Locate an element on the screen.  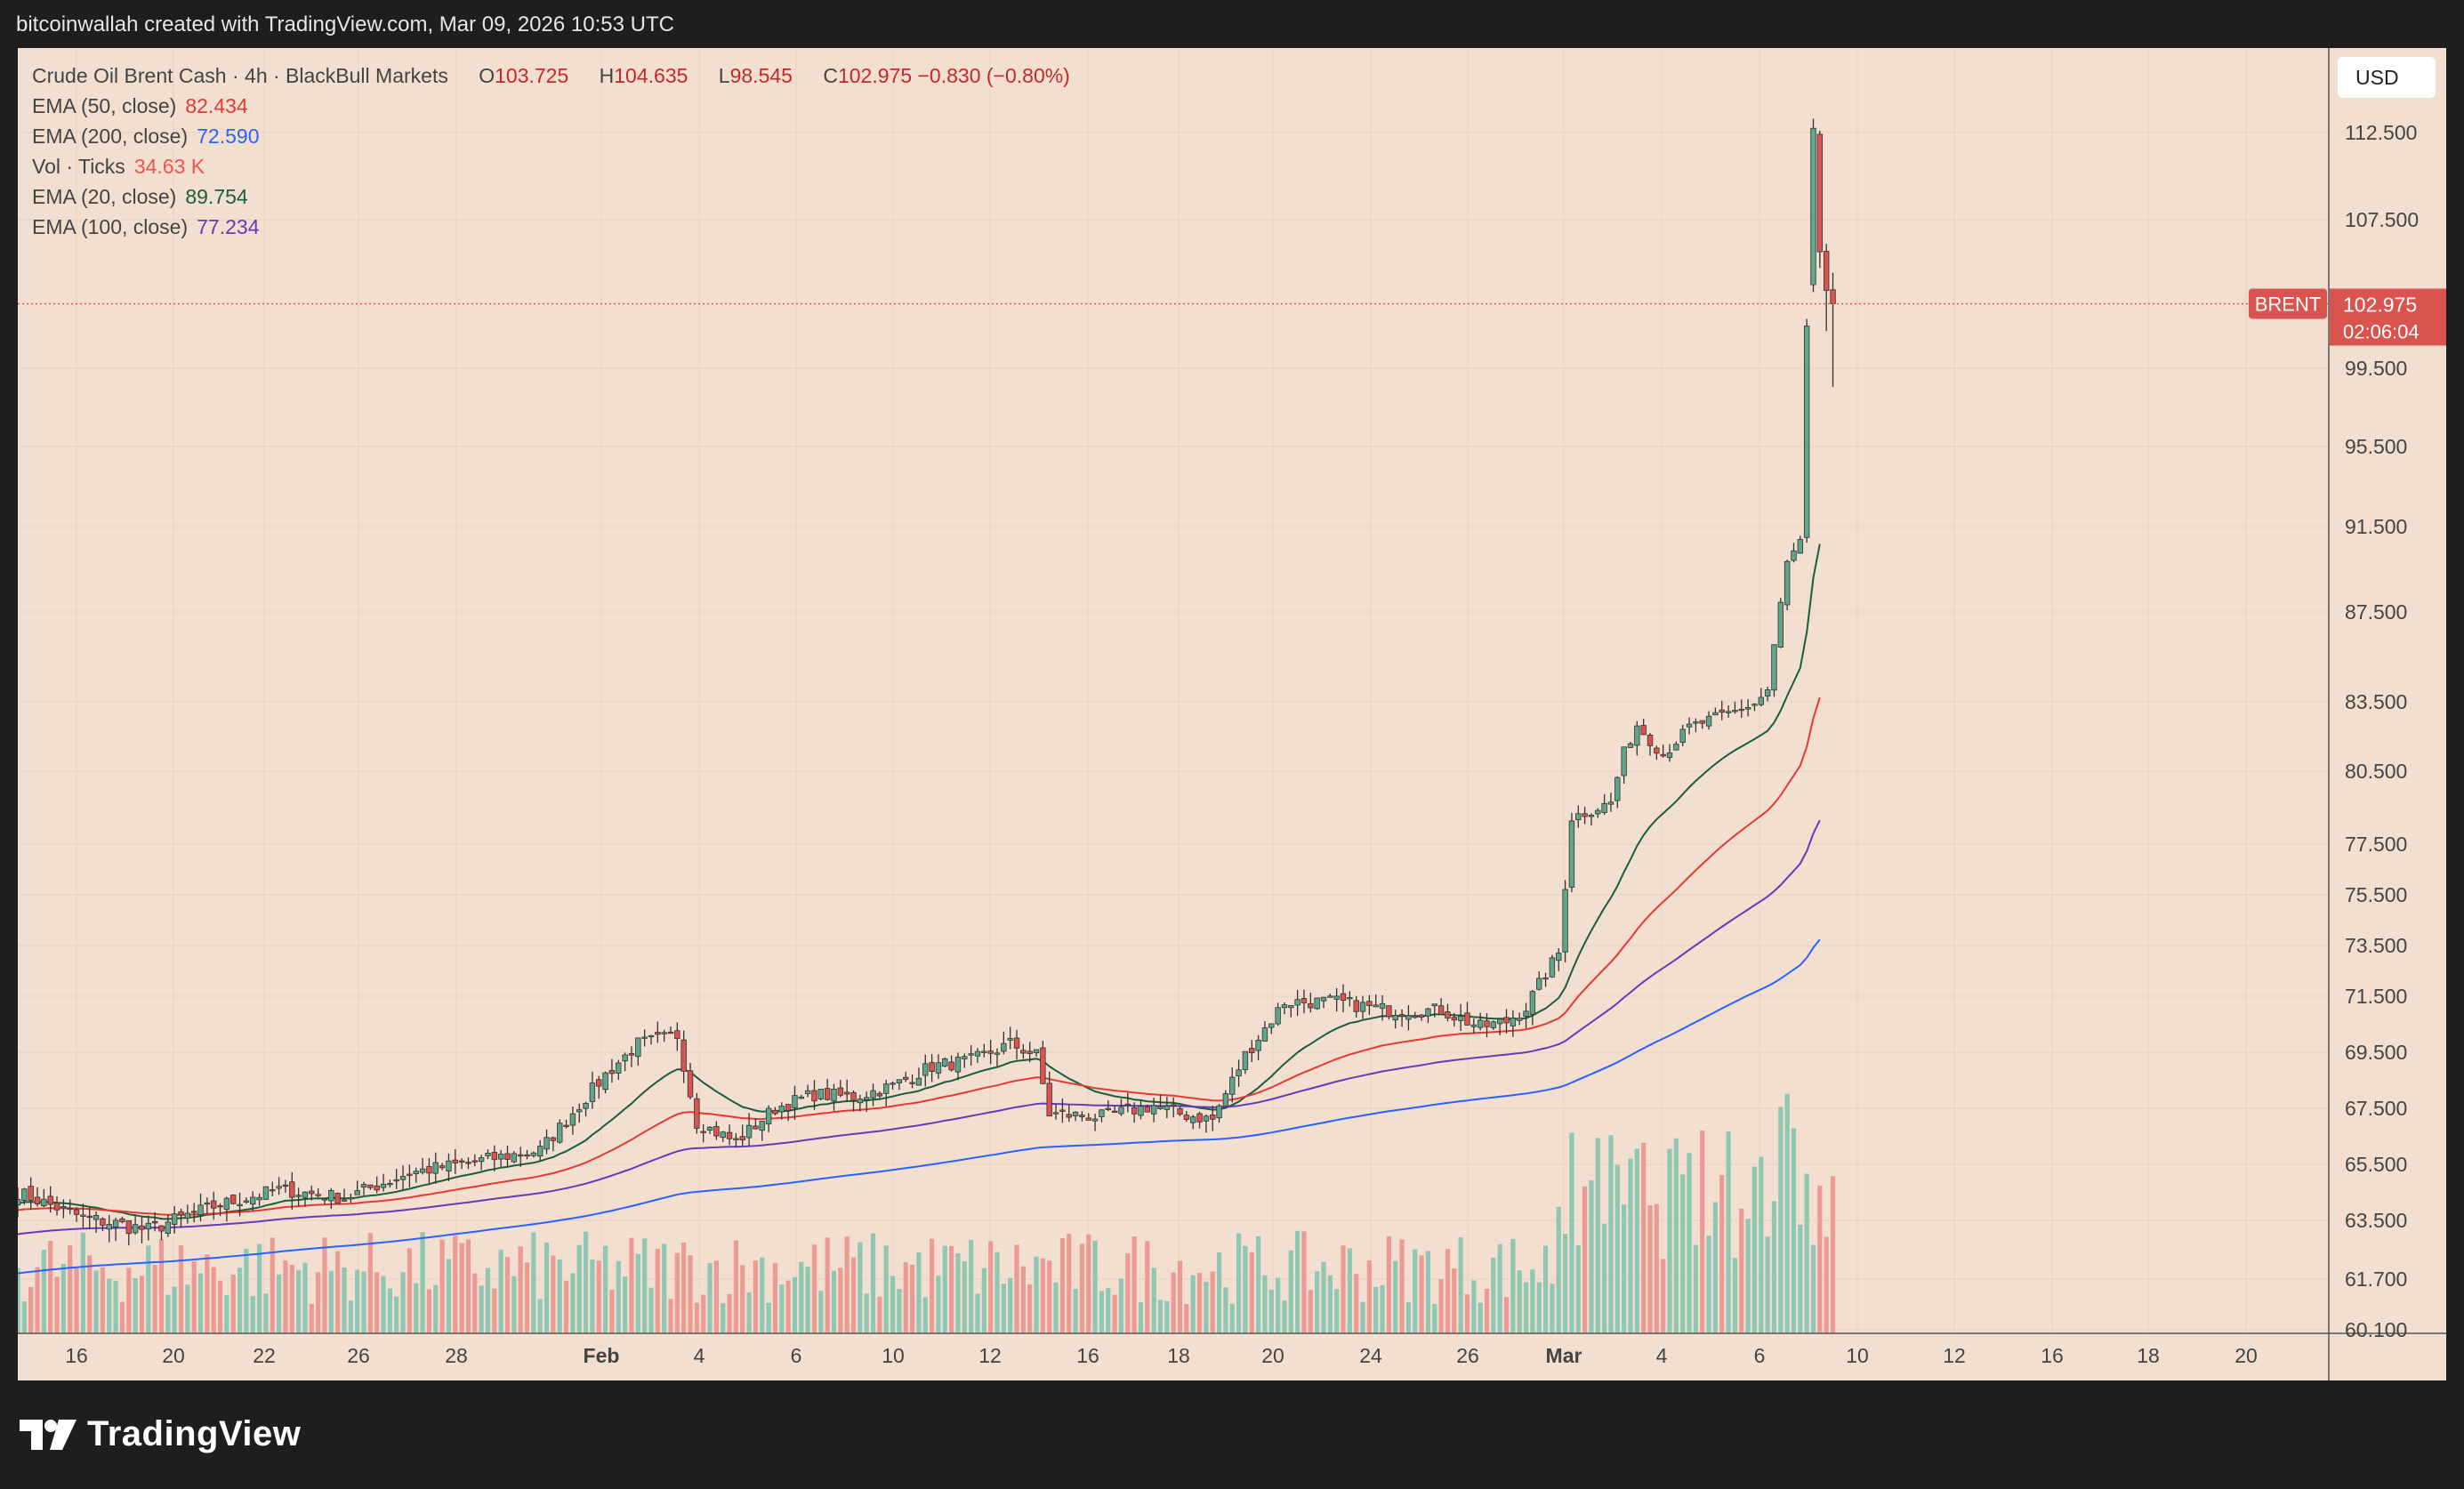
indicator-volume: Vol · Ticks 34.63 K is located at coordinates (551, 166).